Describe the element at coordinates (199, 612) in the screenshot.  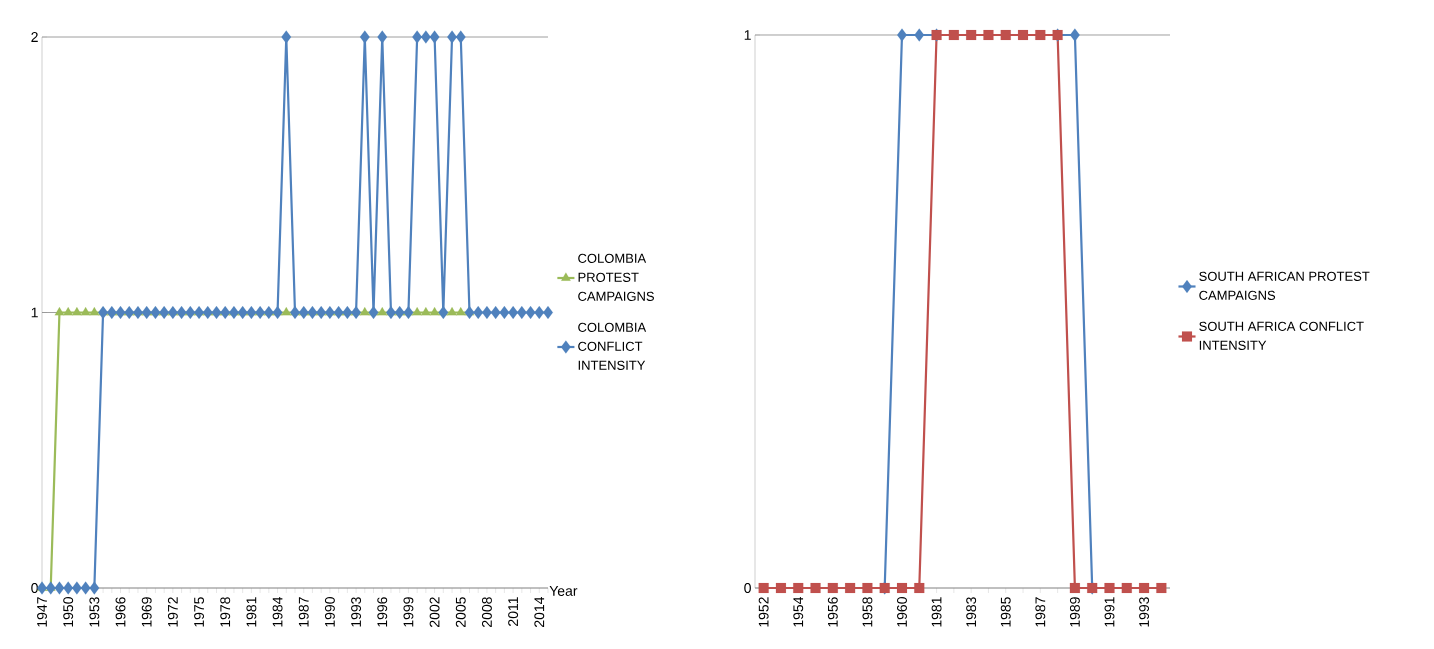
I see `x-tick-label: 1975` at that location.